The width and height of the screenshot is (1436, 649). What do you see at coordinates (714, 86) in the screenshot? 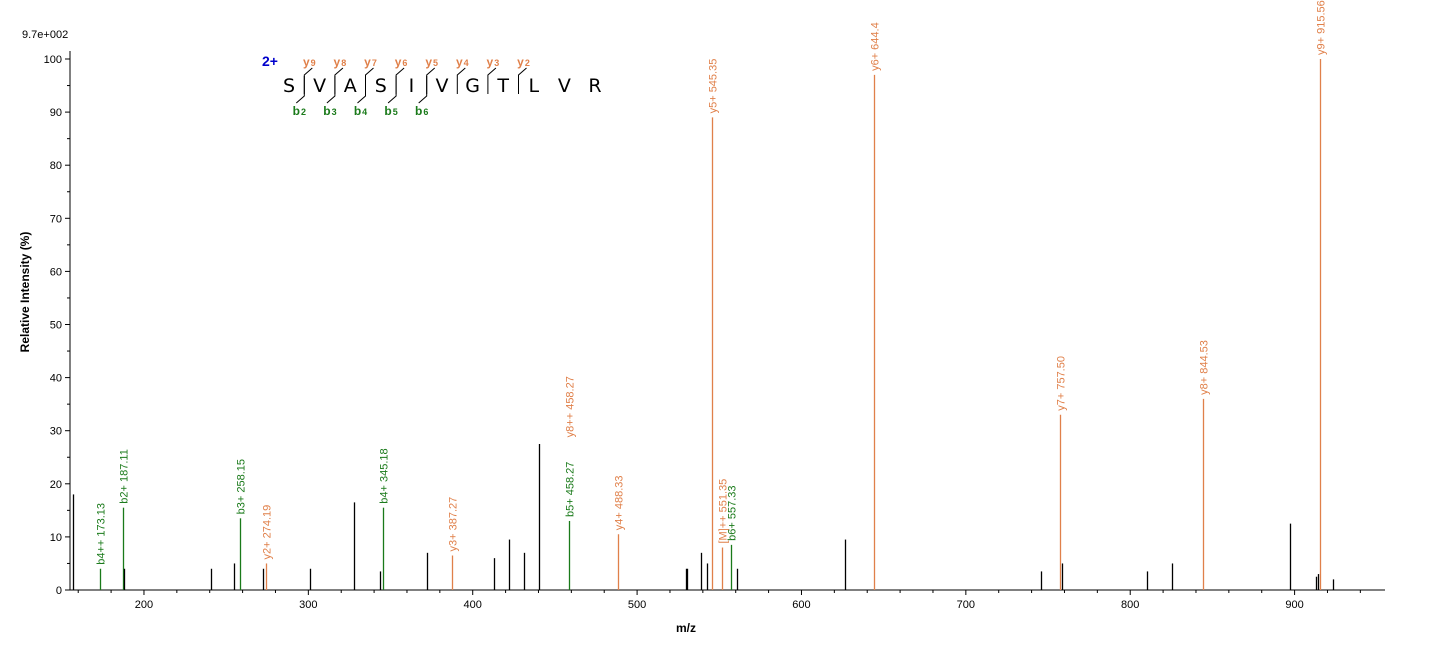
I see `peak-label: y5+ 545.35` at bounding box center [714, 86].